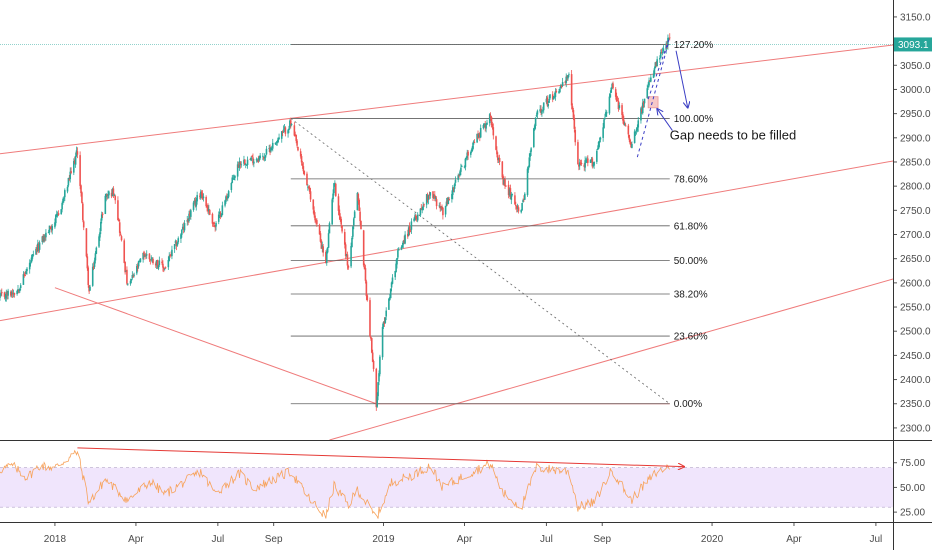 The image size is (932, 550). What do you see at coordinates (691, 337) in the screenshot?
I see `fib-level-label: 23.60%` at bounding box center [691, 337].